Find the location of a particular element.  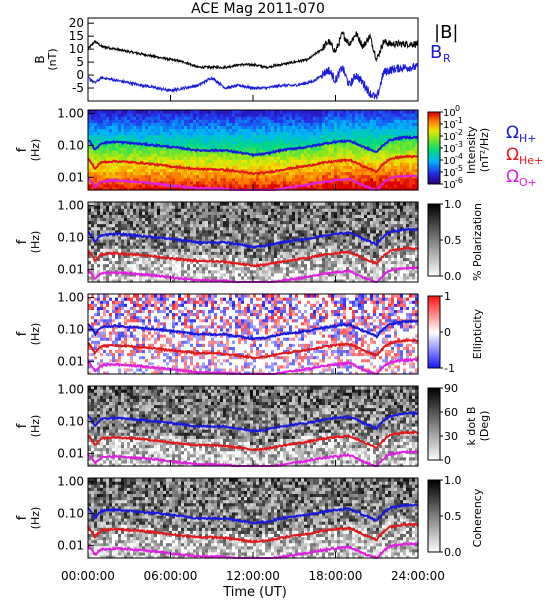

colorbar-swatch is located at coordinates (434, 147).